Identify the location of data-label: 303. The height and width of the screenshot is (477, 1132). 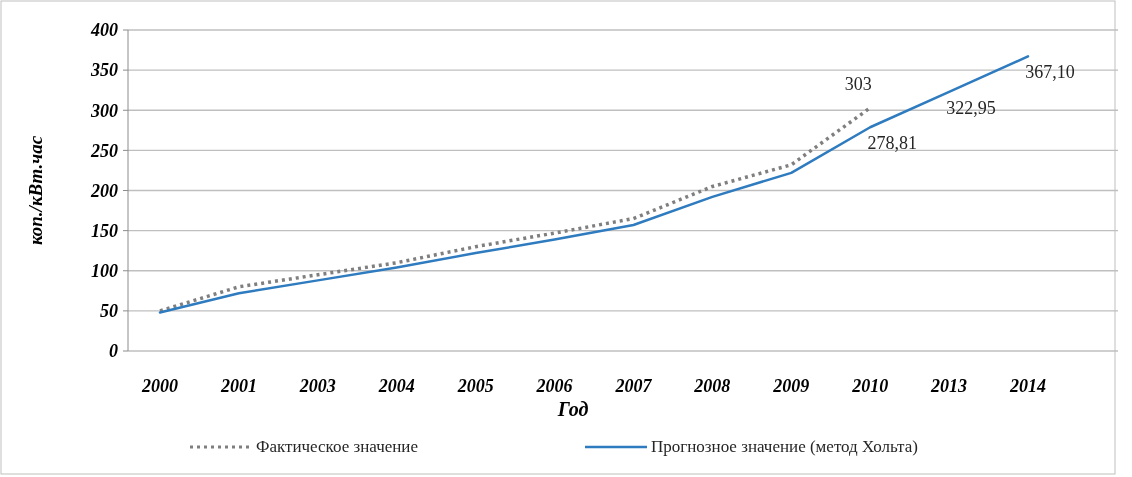
(858, 83).